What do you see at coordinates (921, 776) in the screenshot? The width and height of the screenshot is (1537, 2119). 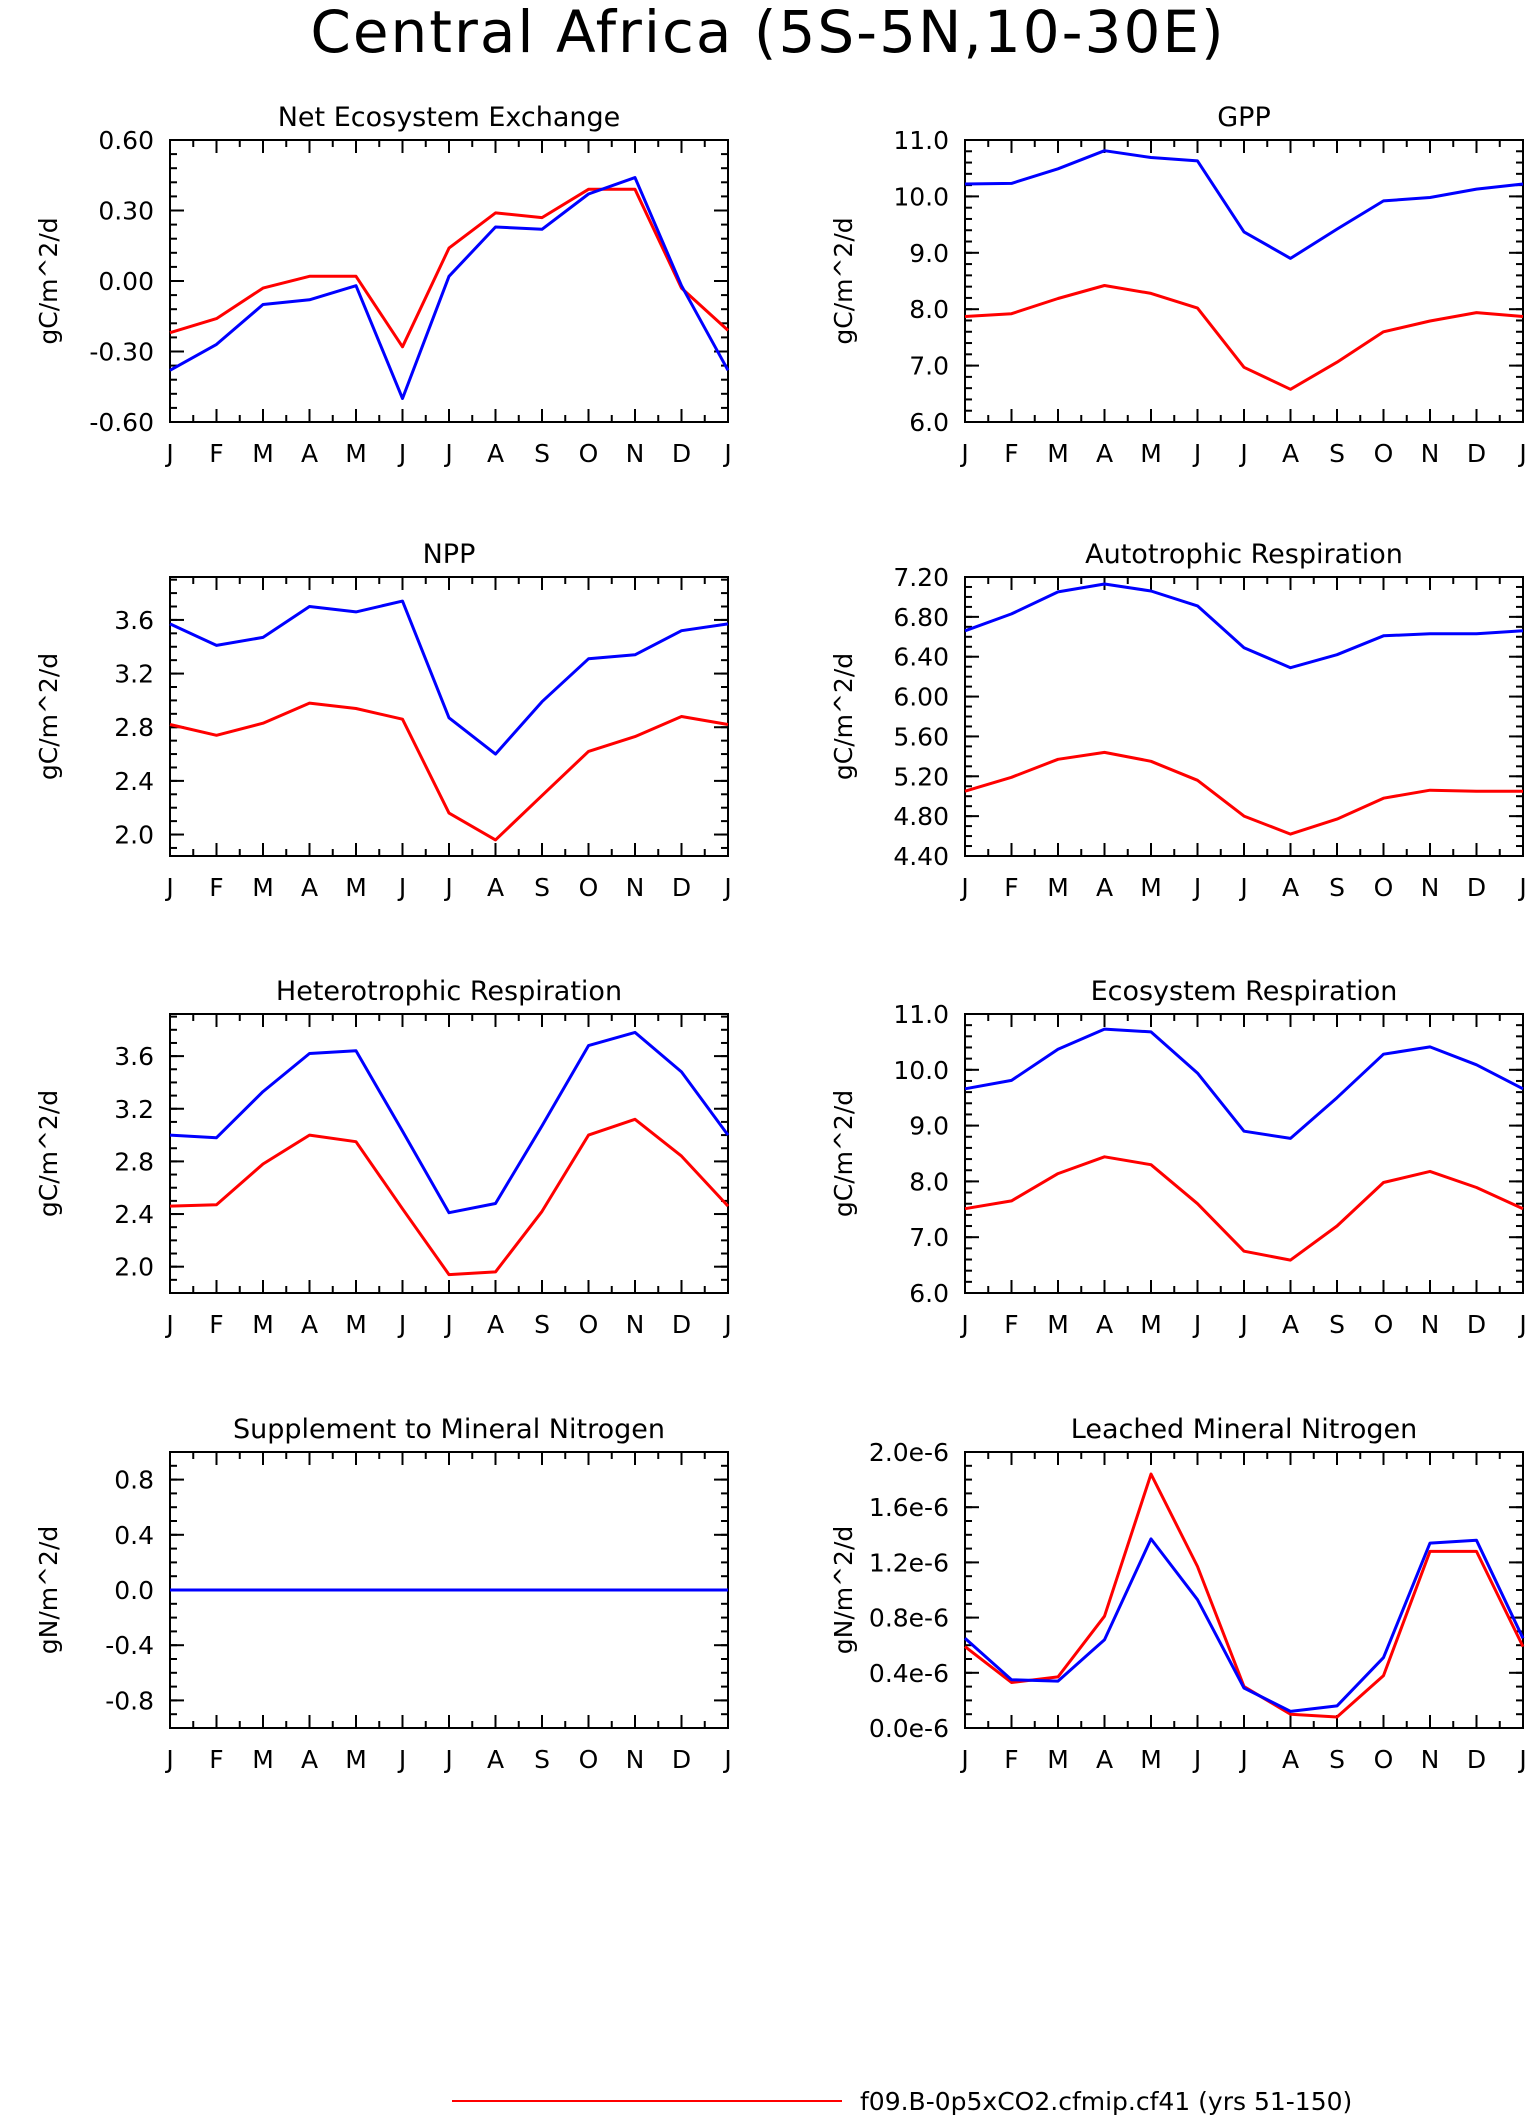 I see `y-tick-label: 5.20` at bounding box center [921, 776].